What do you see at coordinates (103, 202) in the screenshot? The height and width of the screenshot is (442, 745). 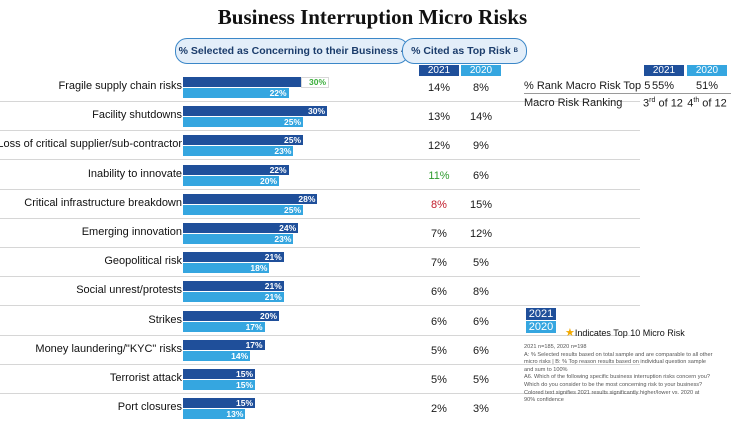 I see `row-label-critical-infrastructure-breakdown: Critical infrastructure breakdown` at bounding box center [103, 202].